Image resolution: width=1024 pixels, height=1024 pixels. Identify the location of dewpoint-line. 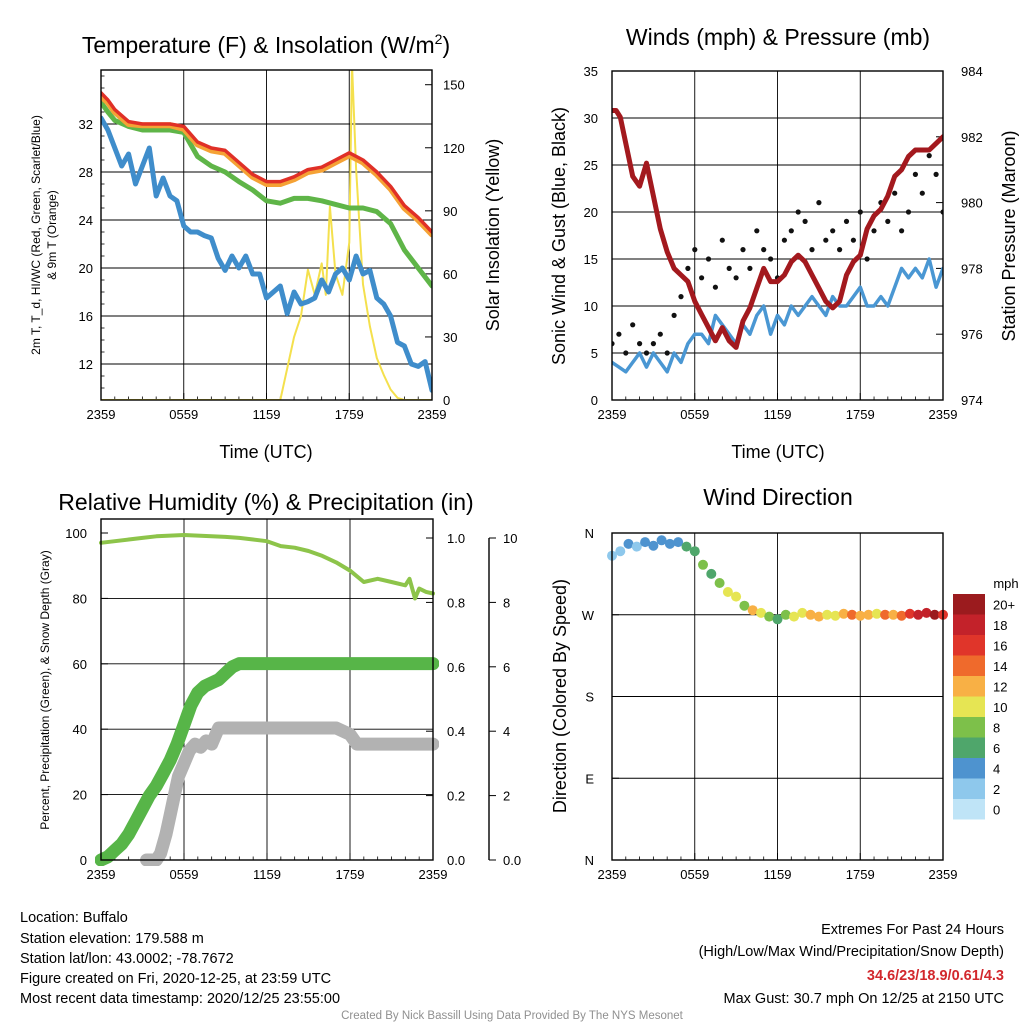
(266, 194).